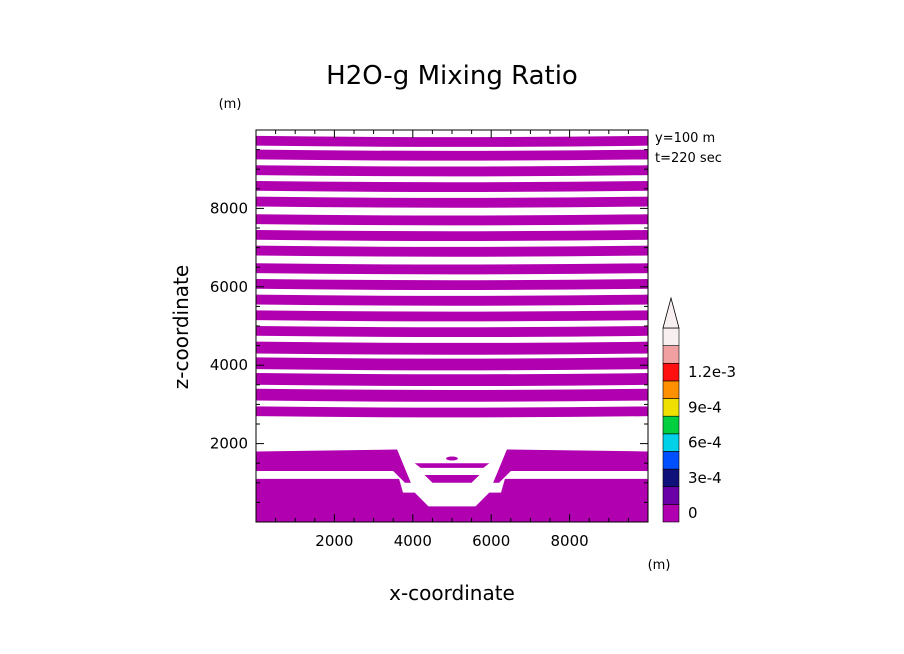 The height and width of the screenshot is (654, 904). I want to click on z-tick-label: 2000, so click(229, 444).